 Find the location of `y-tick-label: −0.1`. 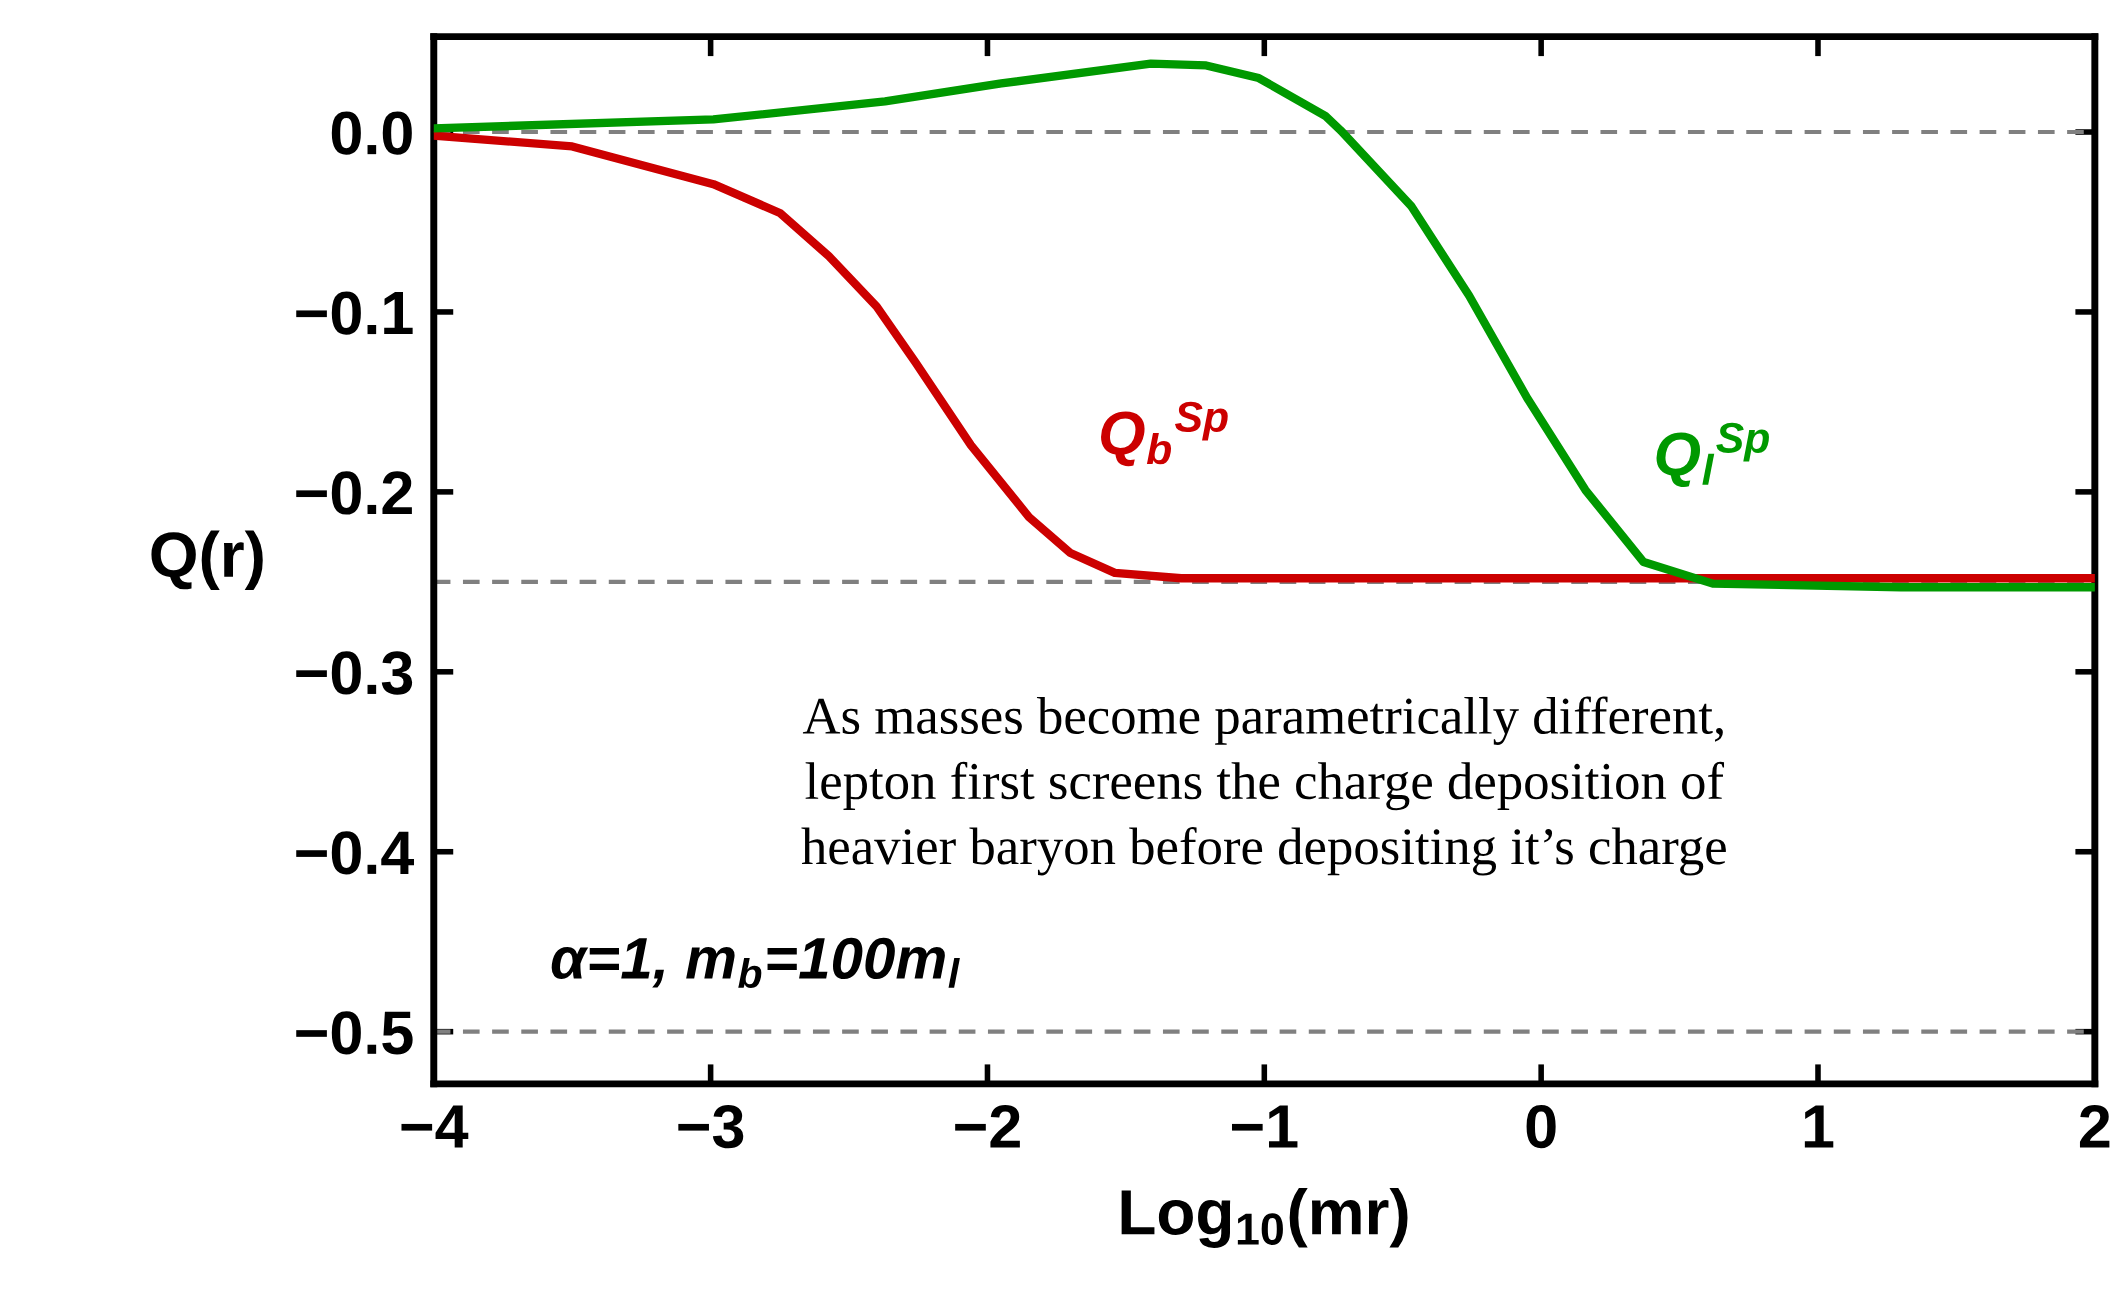

y-tick-label: −0.1 is located at coordinates (354, 313).